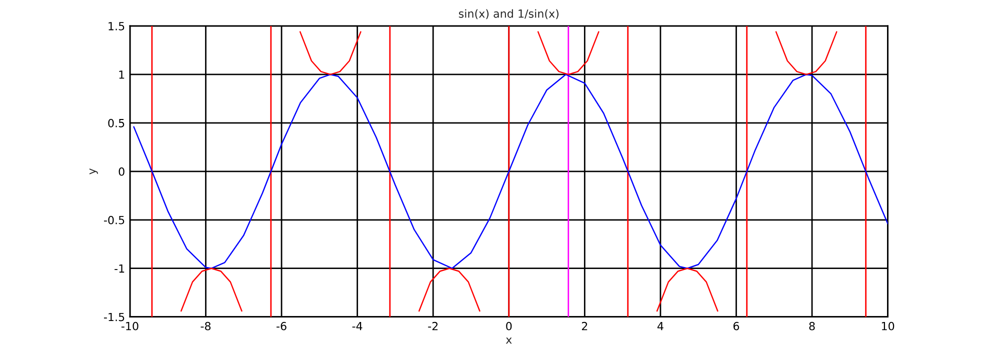 Image resolution: width=981 pixels, height=356 pixels. What do you see at coordinates (205, 326) in the screenshot?
I see `x-tick-label: -8` at bounding box center [205, 326].